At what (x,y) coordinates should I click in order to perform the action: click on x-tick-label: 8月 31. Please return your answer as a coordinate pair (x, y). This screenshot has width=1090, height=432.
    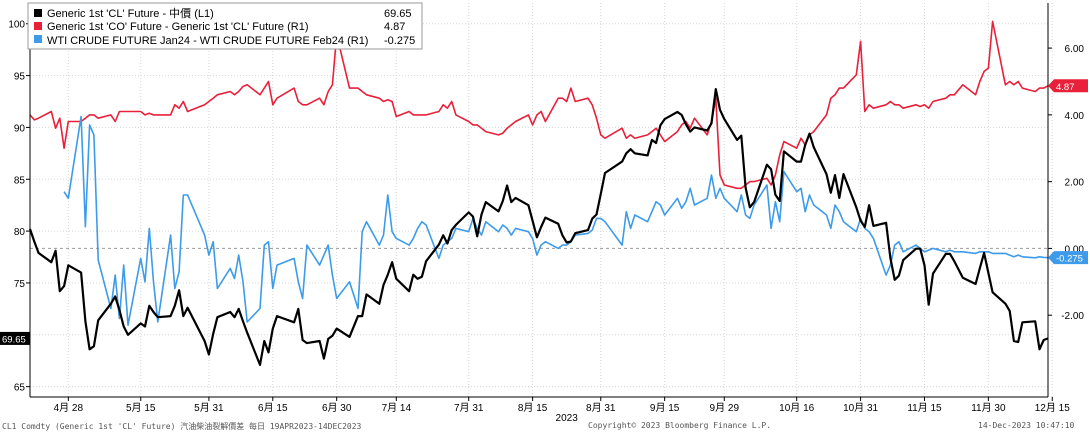
    Looking at the image, I should click on (601, 408).